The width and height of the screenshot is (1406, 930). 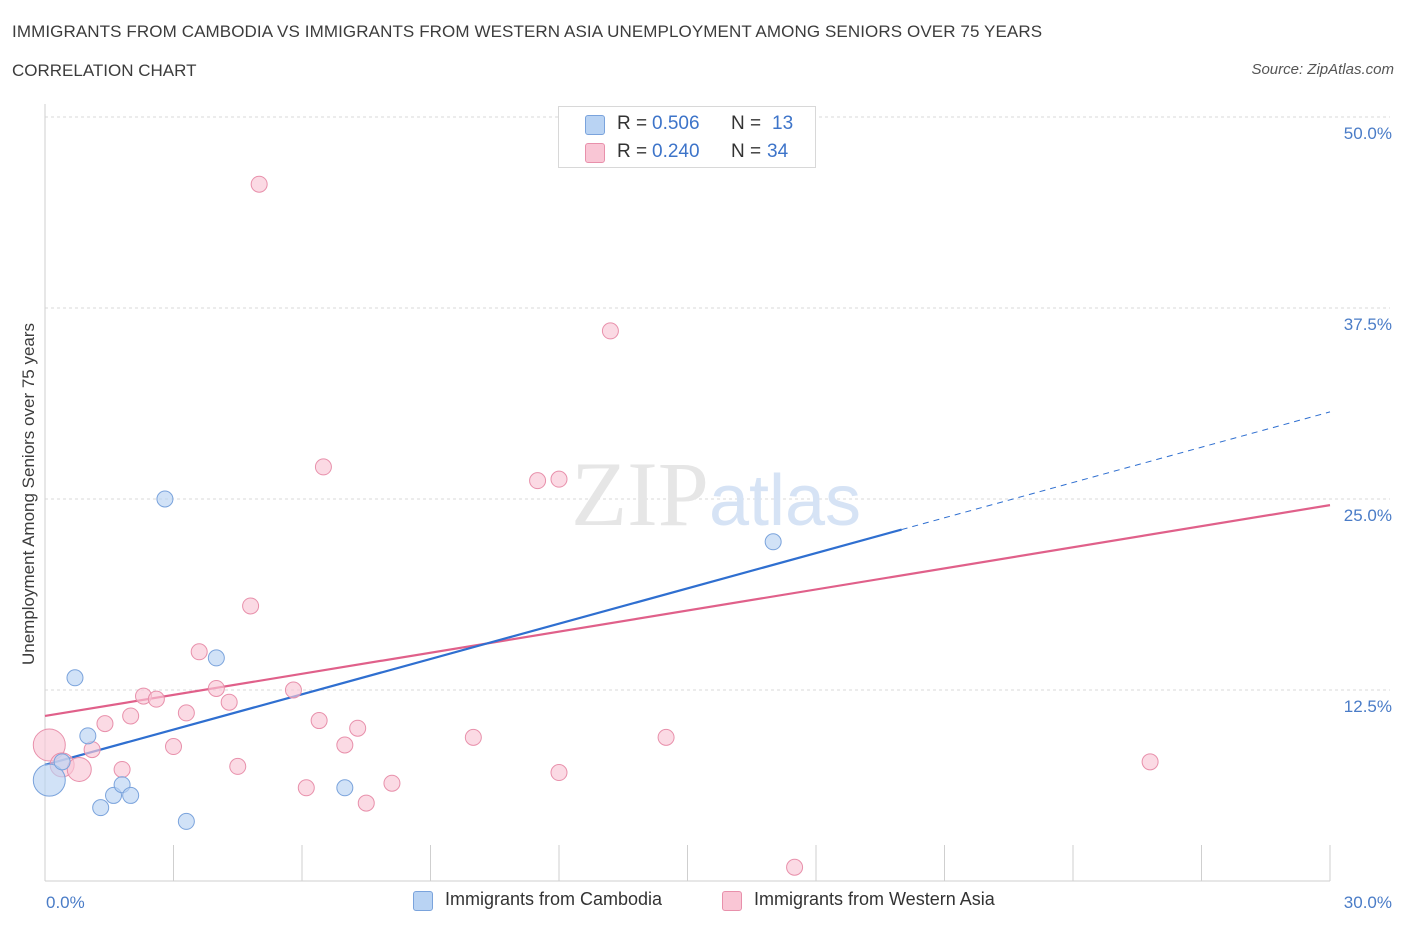 What do you see at coordinates (874, 899) in the screenshot?
I see `western-asia-legend-label: Immigrants from Western Asia` at bounding box center [874, 899].